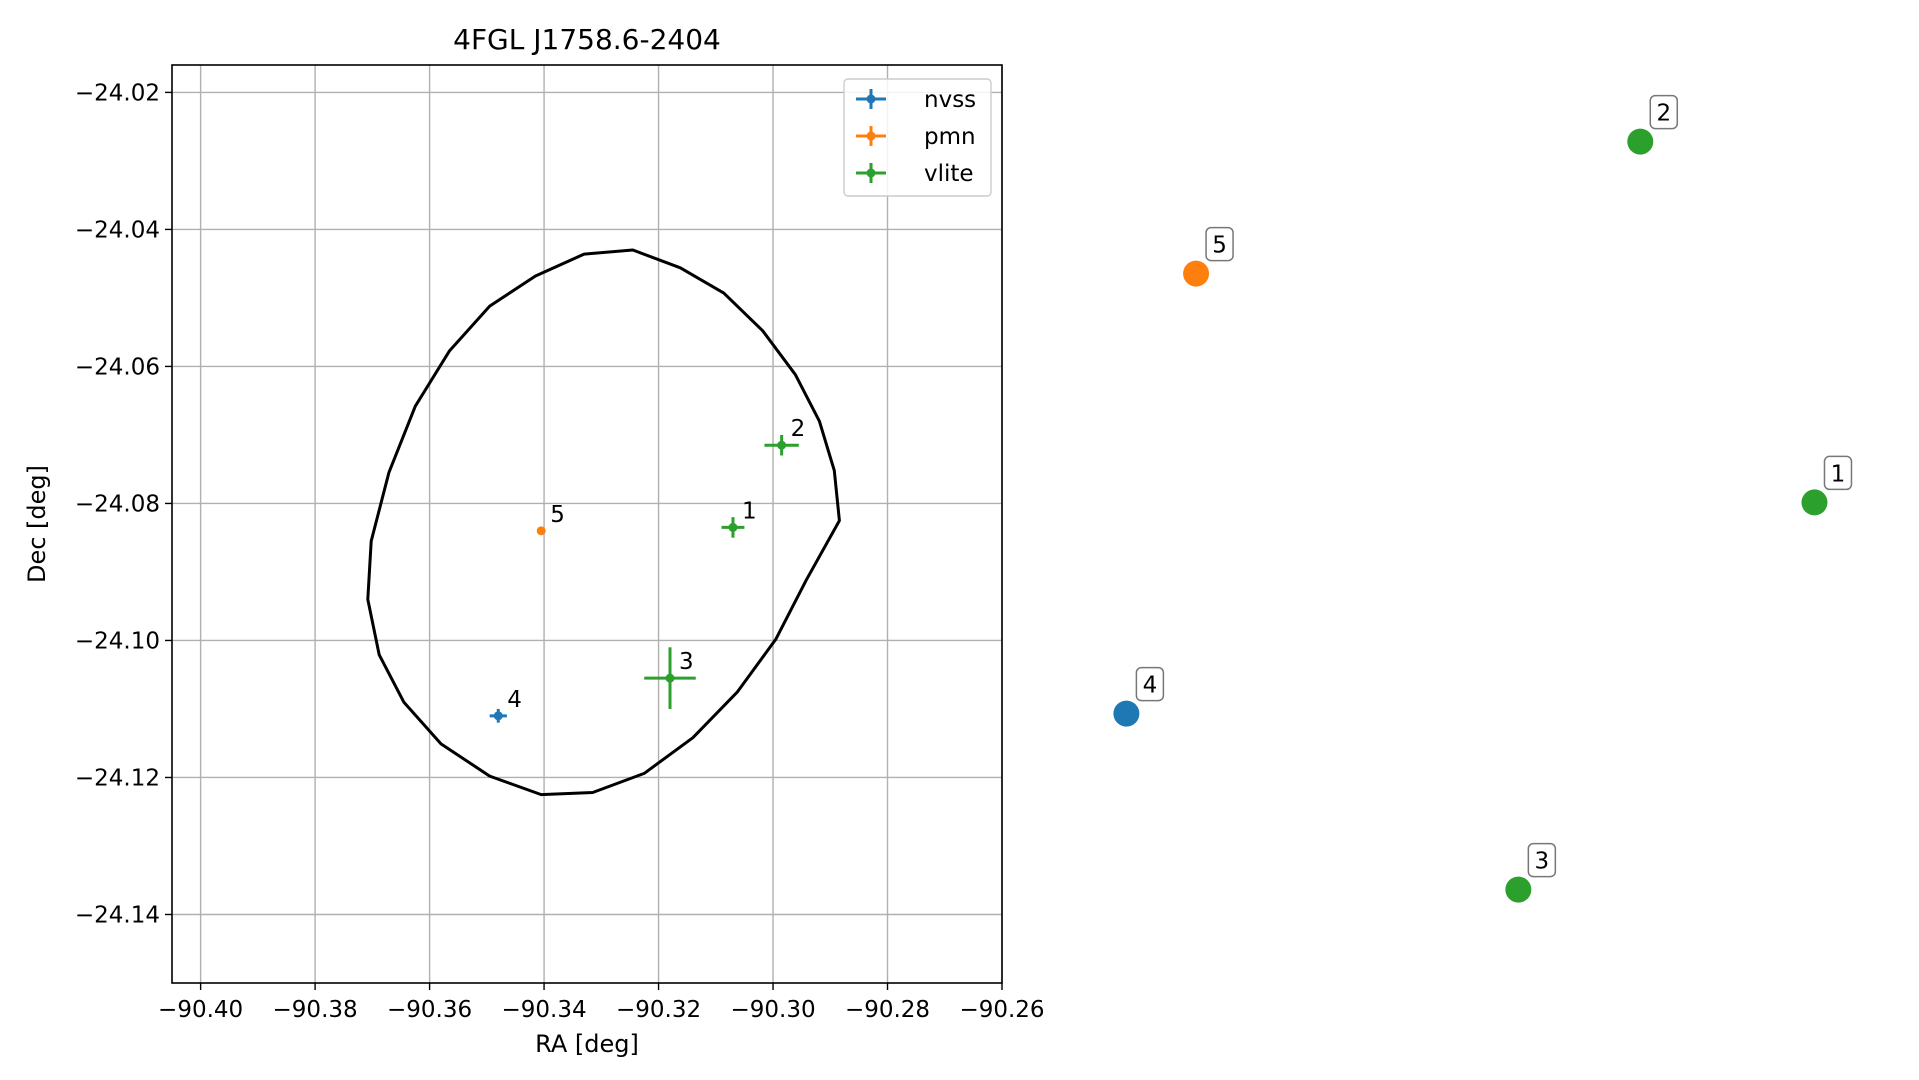 The width and height of the screenshot is (1919, 1080). I want to click on legend-item-pmn: pmn, so click(916, 137).